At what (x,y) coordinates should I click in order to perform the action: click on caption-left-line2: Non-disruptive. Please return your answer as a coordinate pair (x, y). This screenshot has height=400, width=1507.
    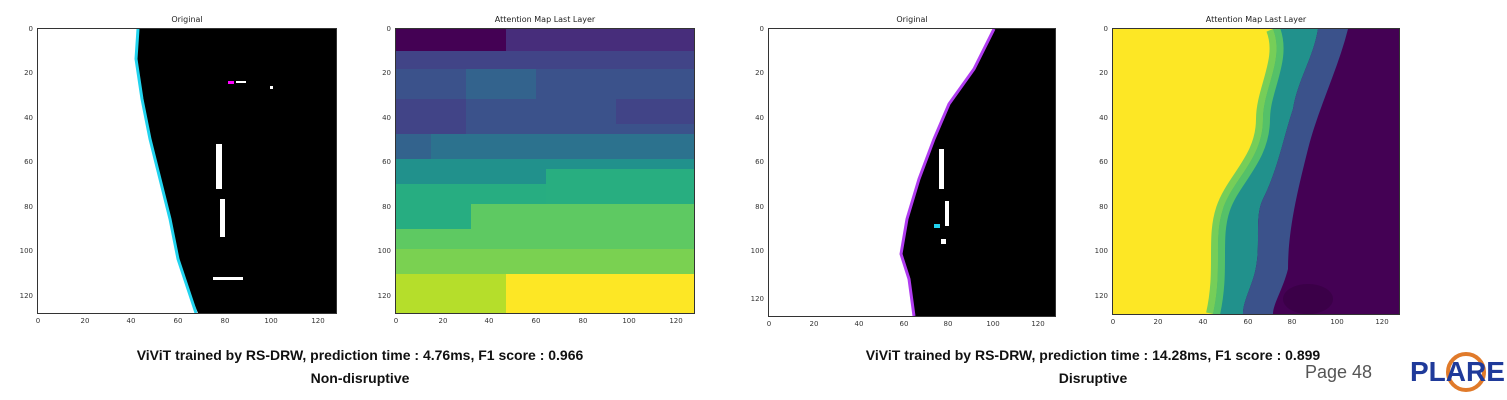
    Looking at the image, I should click on (360, 378).